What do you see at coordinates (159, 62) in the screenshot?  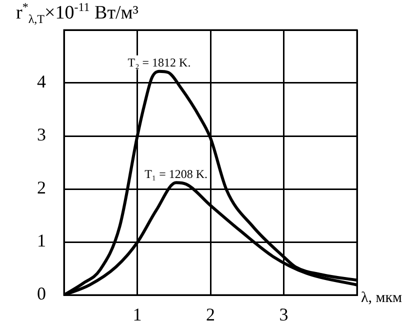 I see `series-label: T₂ = 1812 K.` at bounding box center [159, 62].